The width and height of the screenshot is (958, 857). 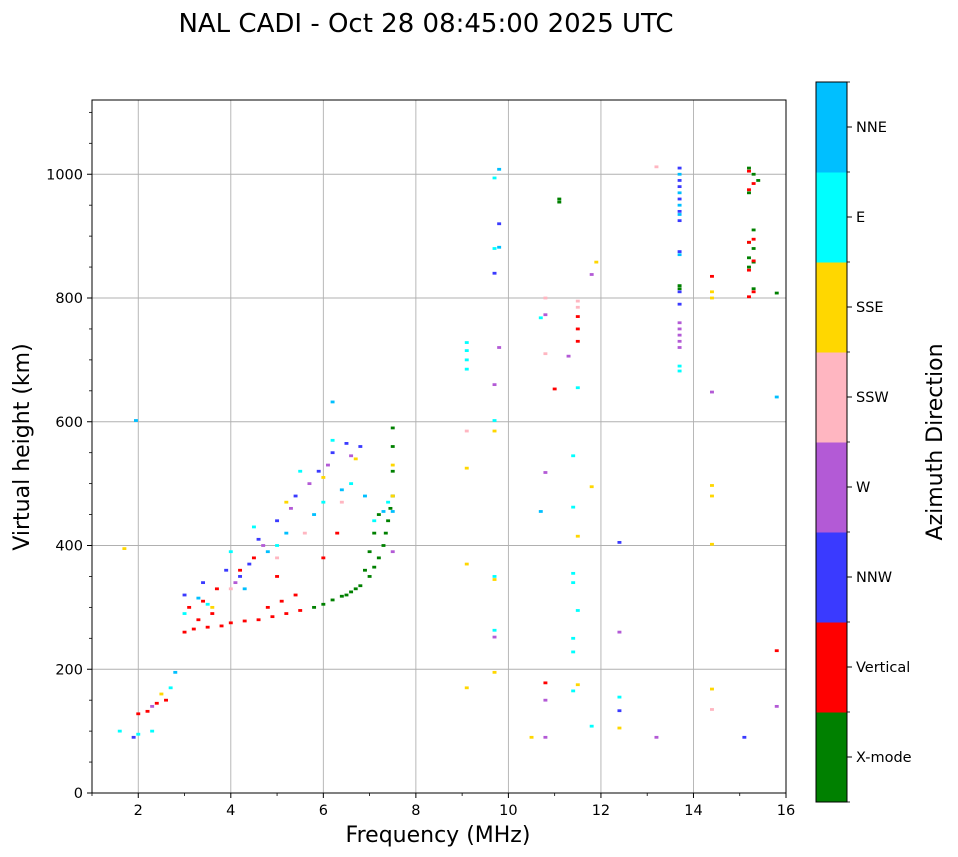 I want to click on colorbar-label-sse: SSE, so click(x=870, y=308).